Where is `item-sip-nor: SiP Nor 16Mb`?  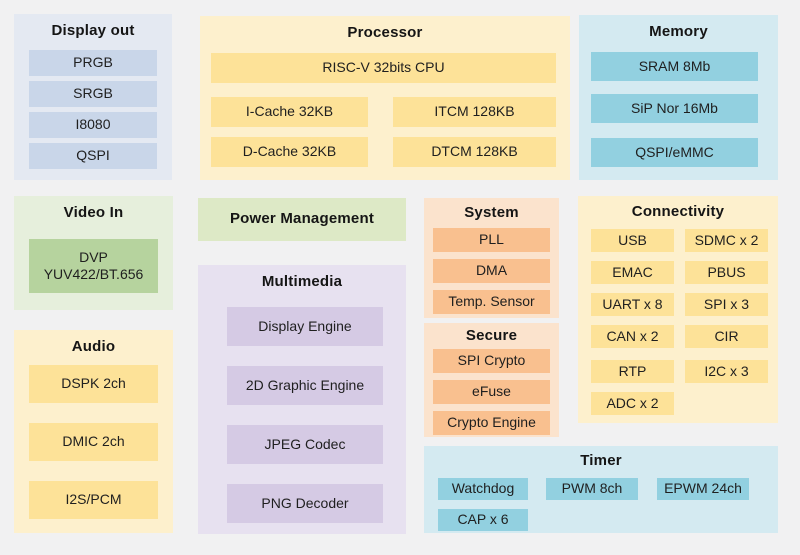
item-sip-nor: SiP Nor 16Mb is located at coordinates (674, 108).